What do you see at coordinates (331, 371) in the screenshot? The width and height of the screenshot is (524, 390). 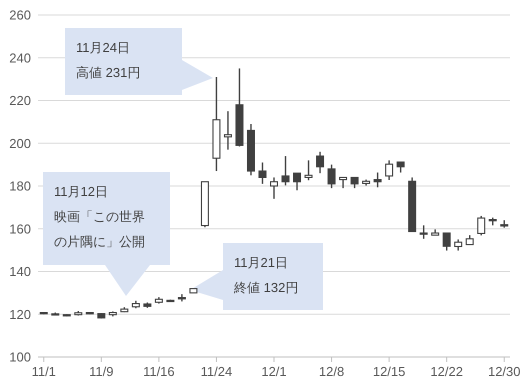 I see `x-tick-label: 12/8` at bounding box center [331, 371].